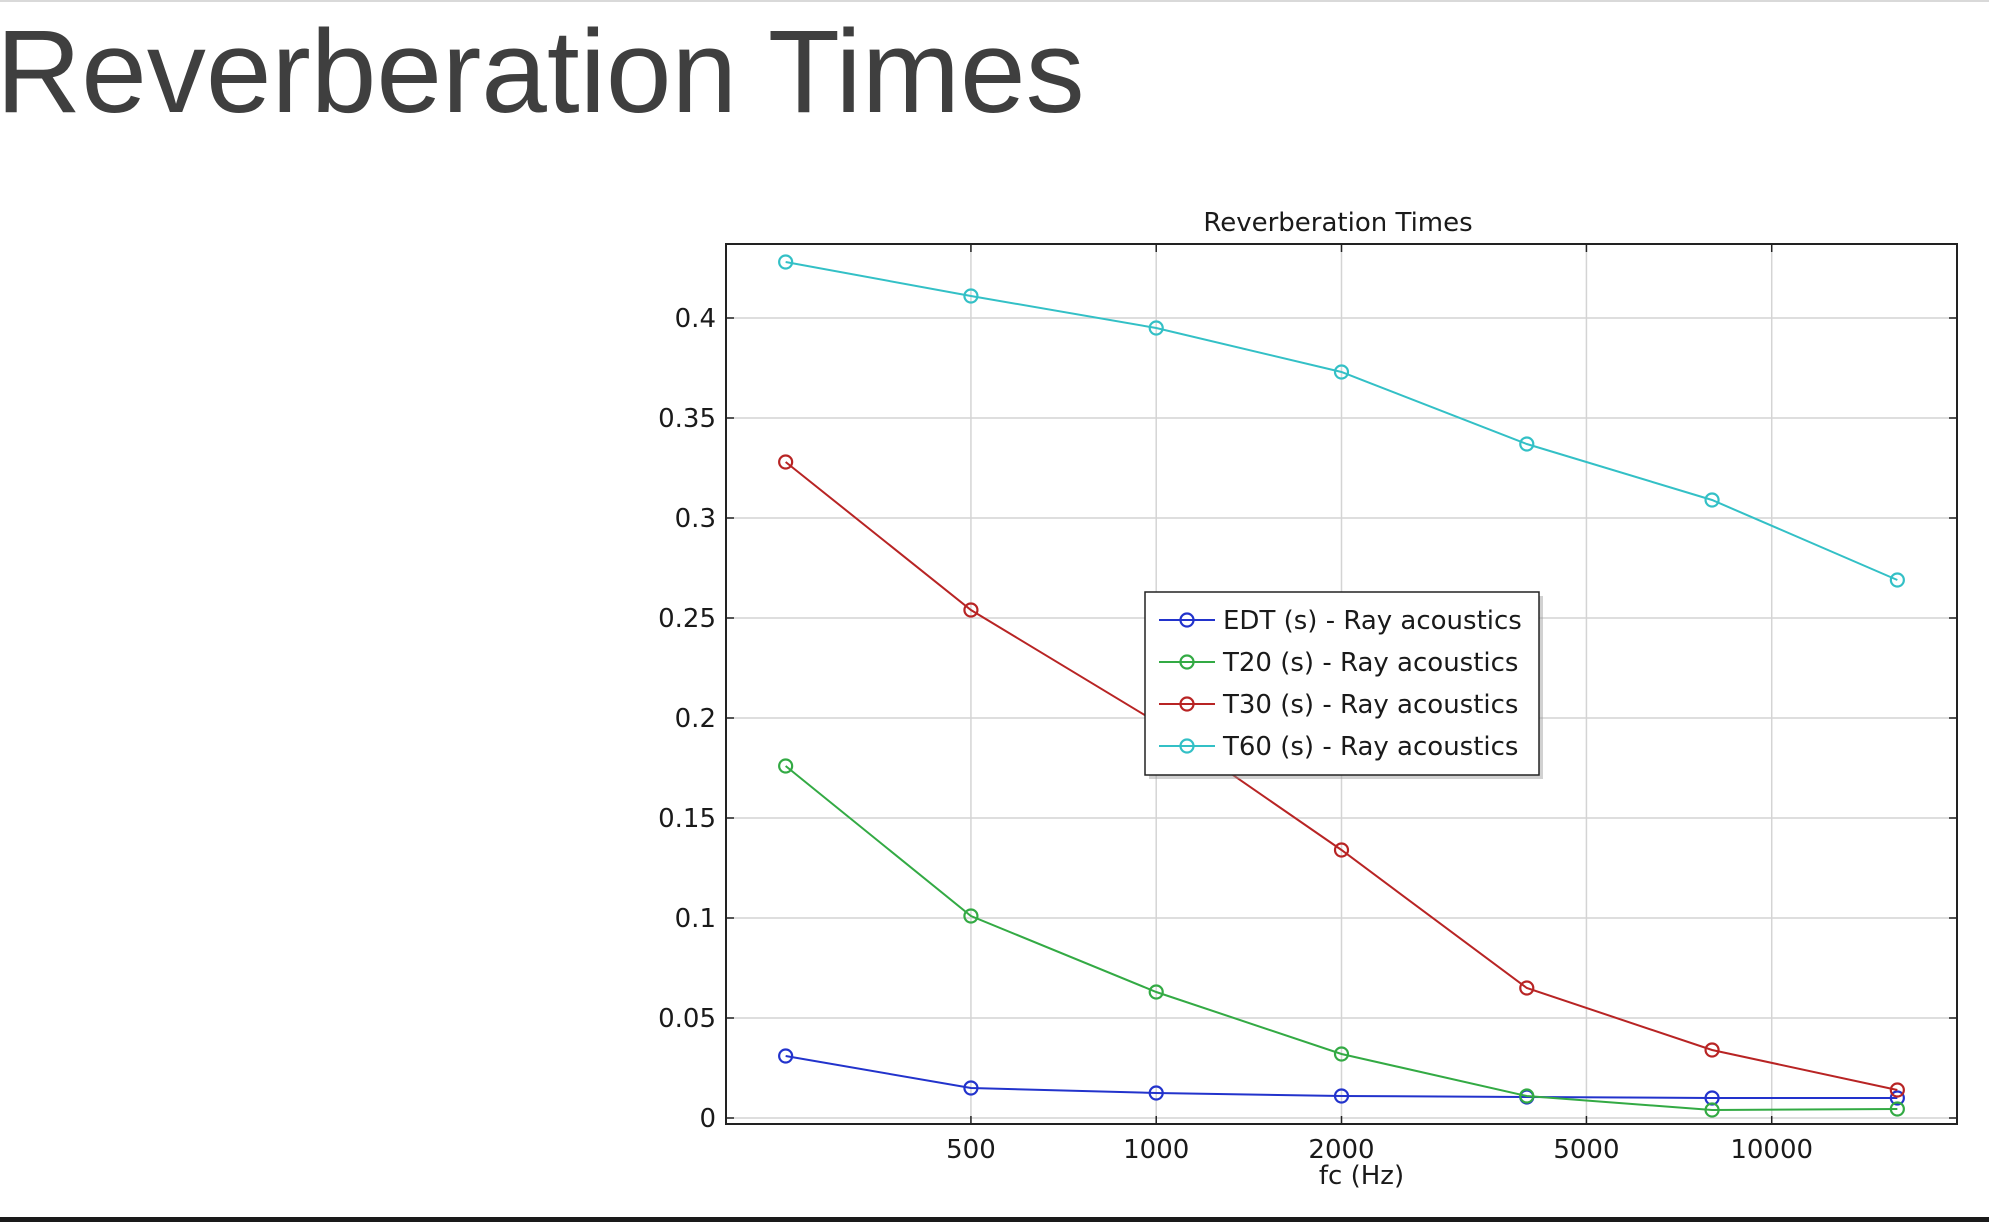 Image resolution: width=1989 pixels, height=1222 pixels. I want to click on legend-entry: T30 (s) - Ray acoustics, so click(1370, 705).